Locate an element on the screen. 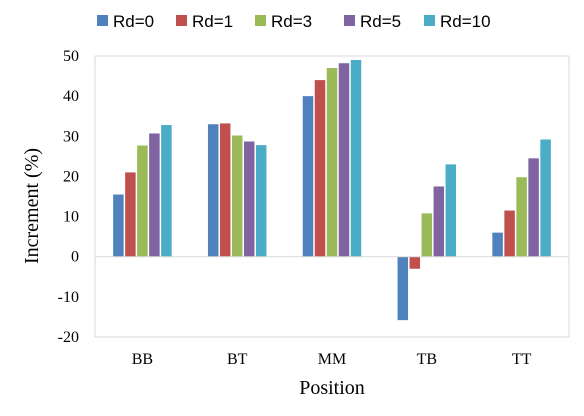 The image size is (584, 416). x-axis-label: Position is located at coordinates (332, 388).